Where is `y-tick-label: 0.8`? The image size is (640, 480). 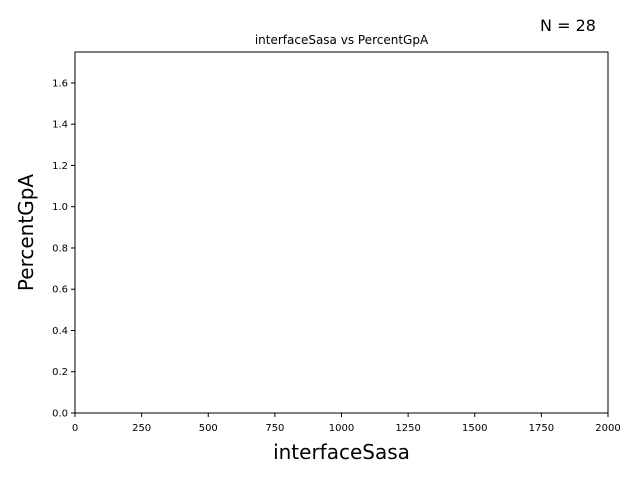 y-tick-label: 0.8 is located at coordinates (60, 248).